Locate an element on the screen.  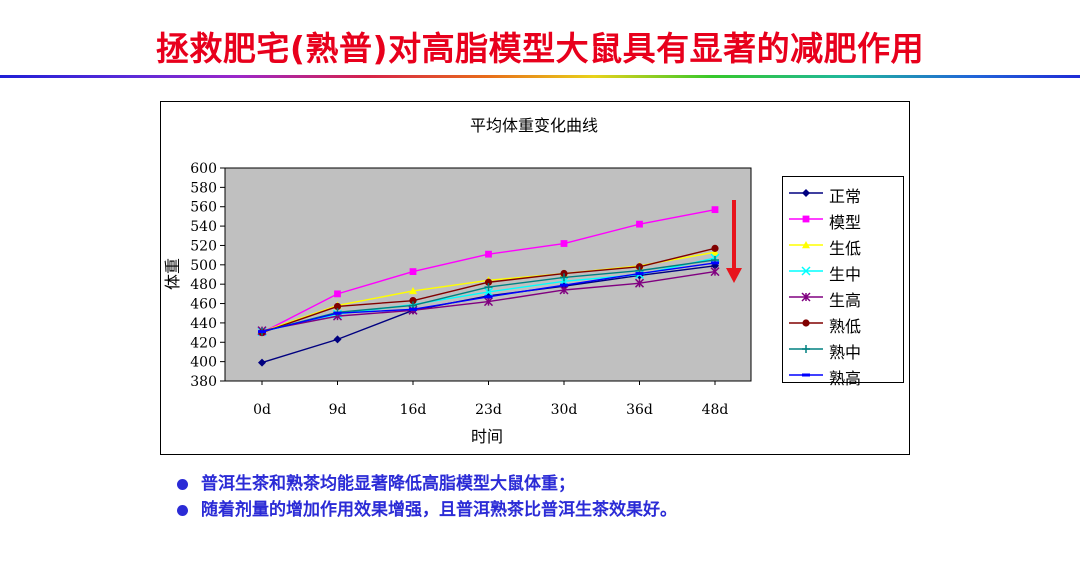
bullet-text: 普洱生茶和熟茶均能显著降低高脂模型大鼠体重； is located at coordinates (388, 484).